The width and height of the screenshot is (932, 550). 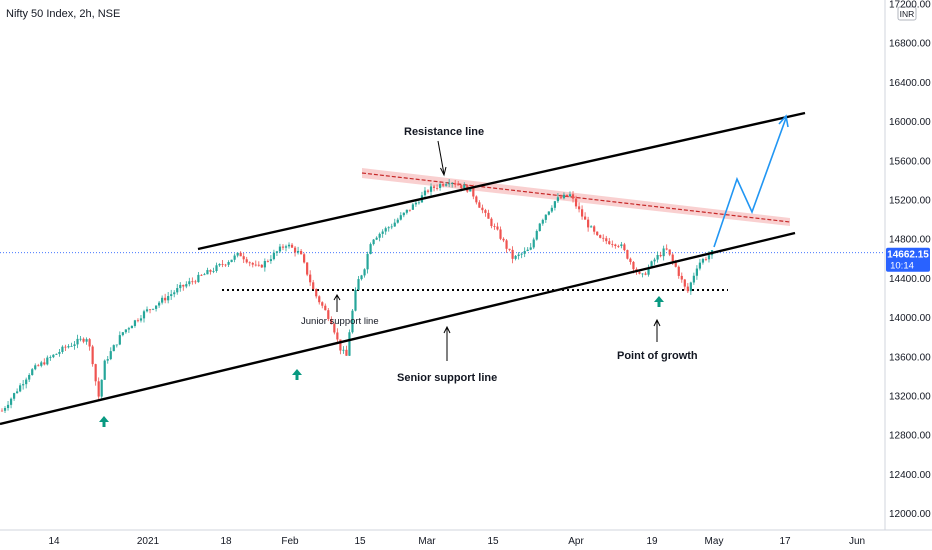 I want to click on time-tick-label: 15, so click(x=493, y=541).